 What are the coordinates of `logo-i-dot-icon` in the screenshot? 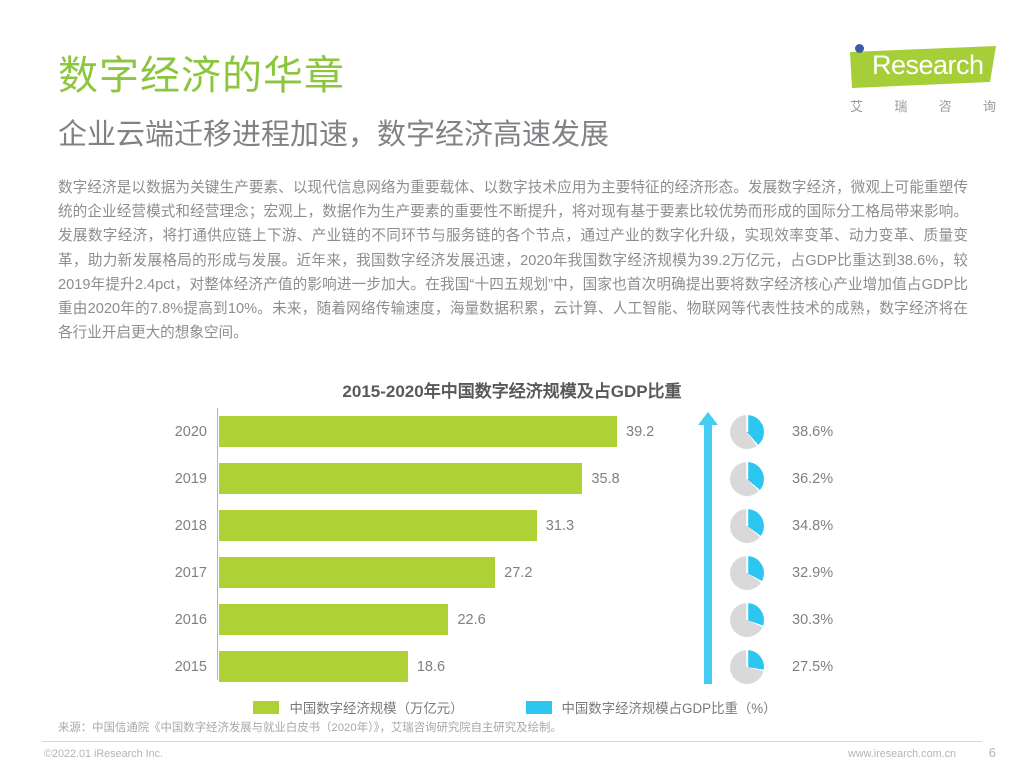 It's located at (859, 48).